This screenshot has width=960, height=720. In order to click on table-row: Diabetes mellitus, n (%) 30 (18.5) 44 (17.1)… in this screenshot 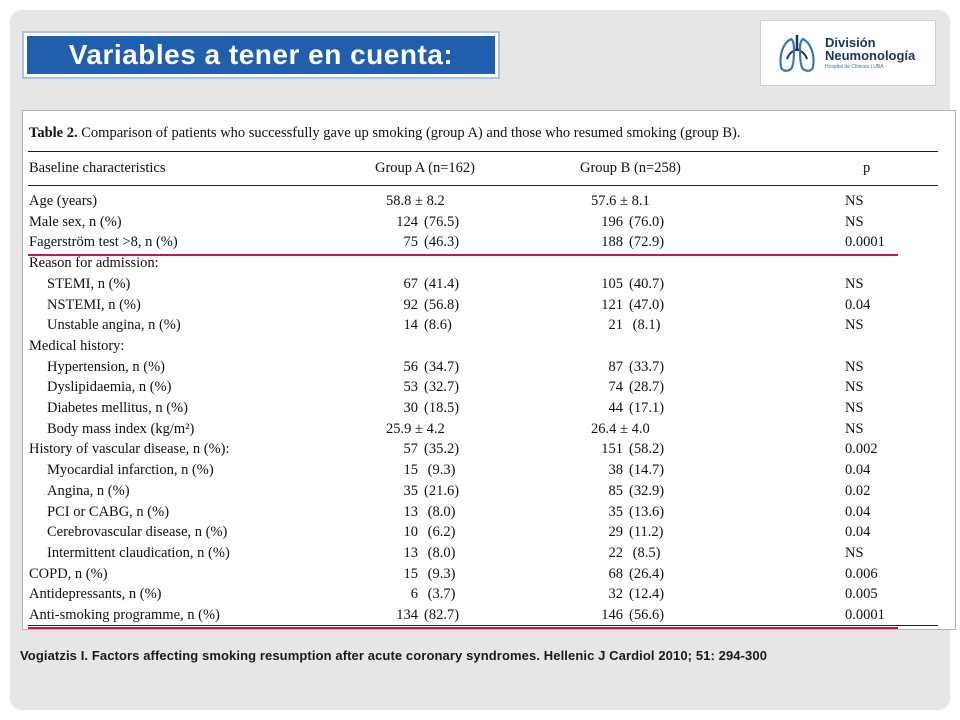, I will do `click(490, 410)`.